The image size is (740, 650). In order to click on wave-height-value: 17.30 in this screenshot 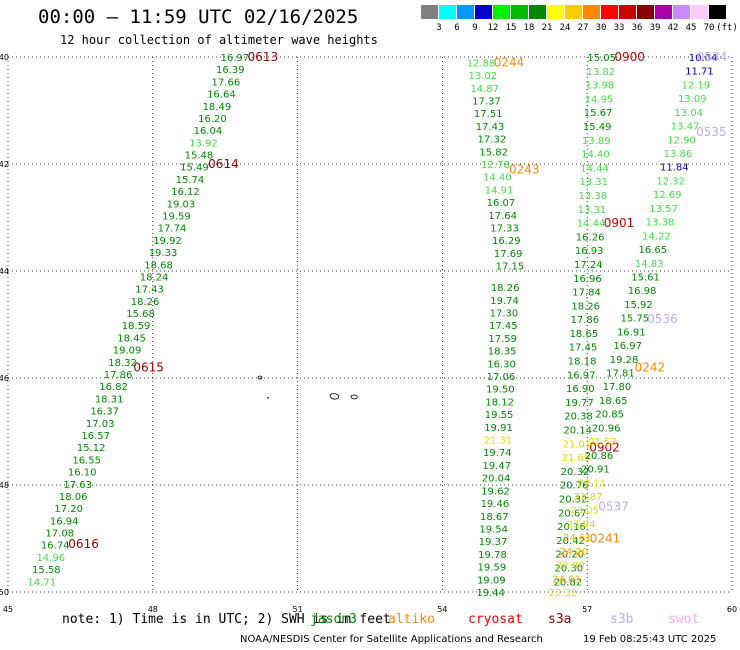, I will do `click(504, 313)`.